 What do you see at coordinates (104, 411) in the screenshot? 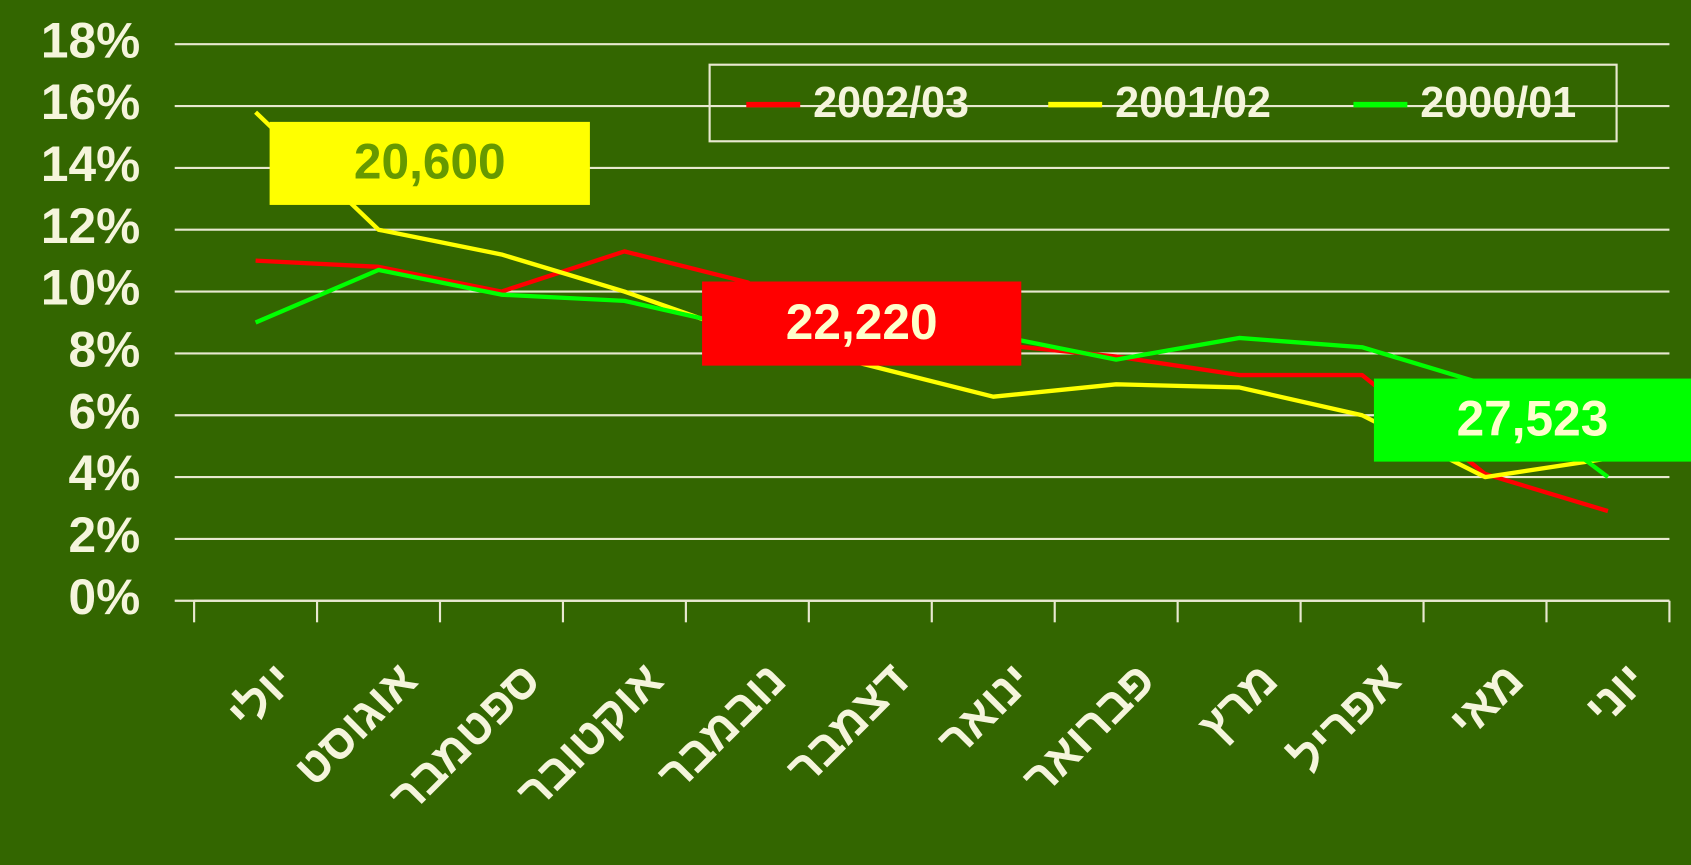
I see `y-tick-label: 6%` at bounding box center [104, 411].